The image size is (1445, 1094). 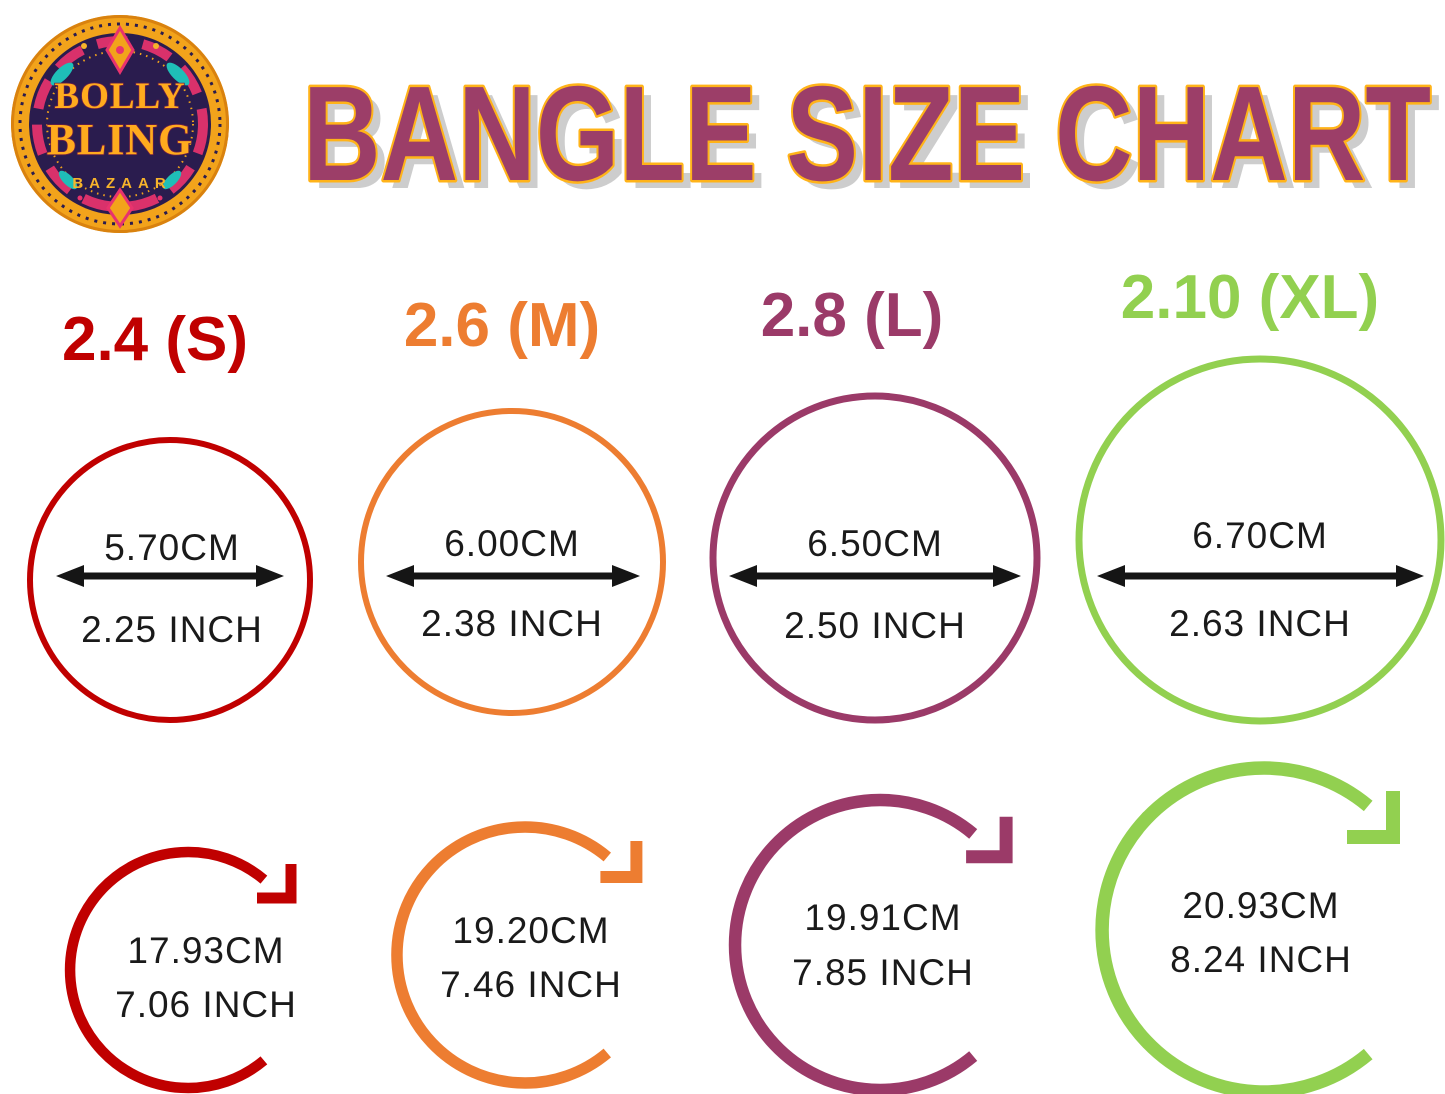 What do you see at coordinates (502, 325) in the screenshot?
I see `size-label-m: 2.6 (M)` at bounding box center [502, 325].